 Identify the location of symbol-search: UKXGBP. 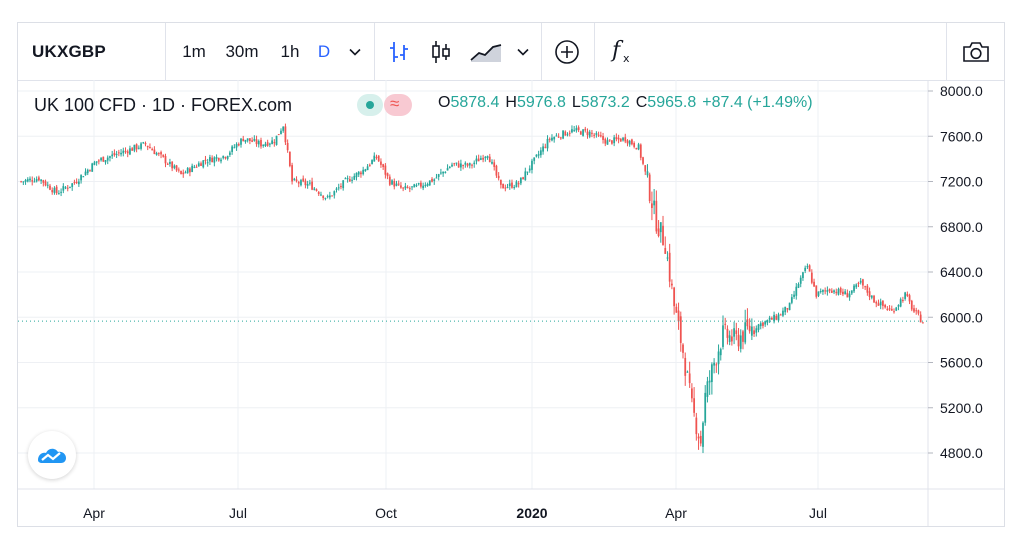
(69, 51).